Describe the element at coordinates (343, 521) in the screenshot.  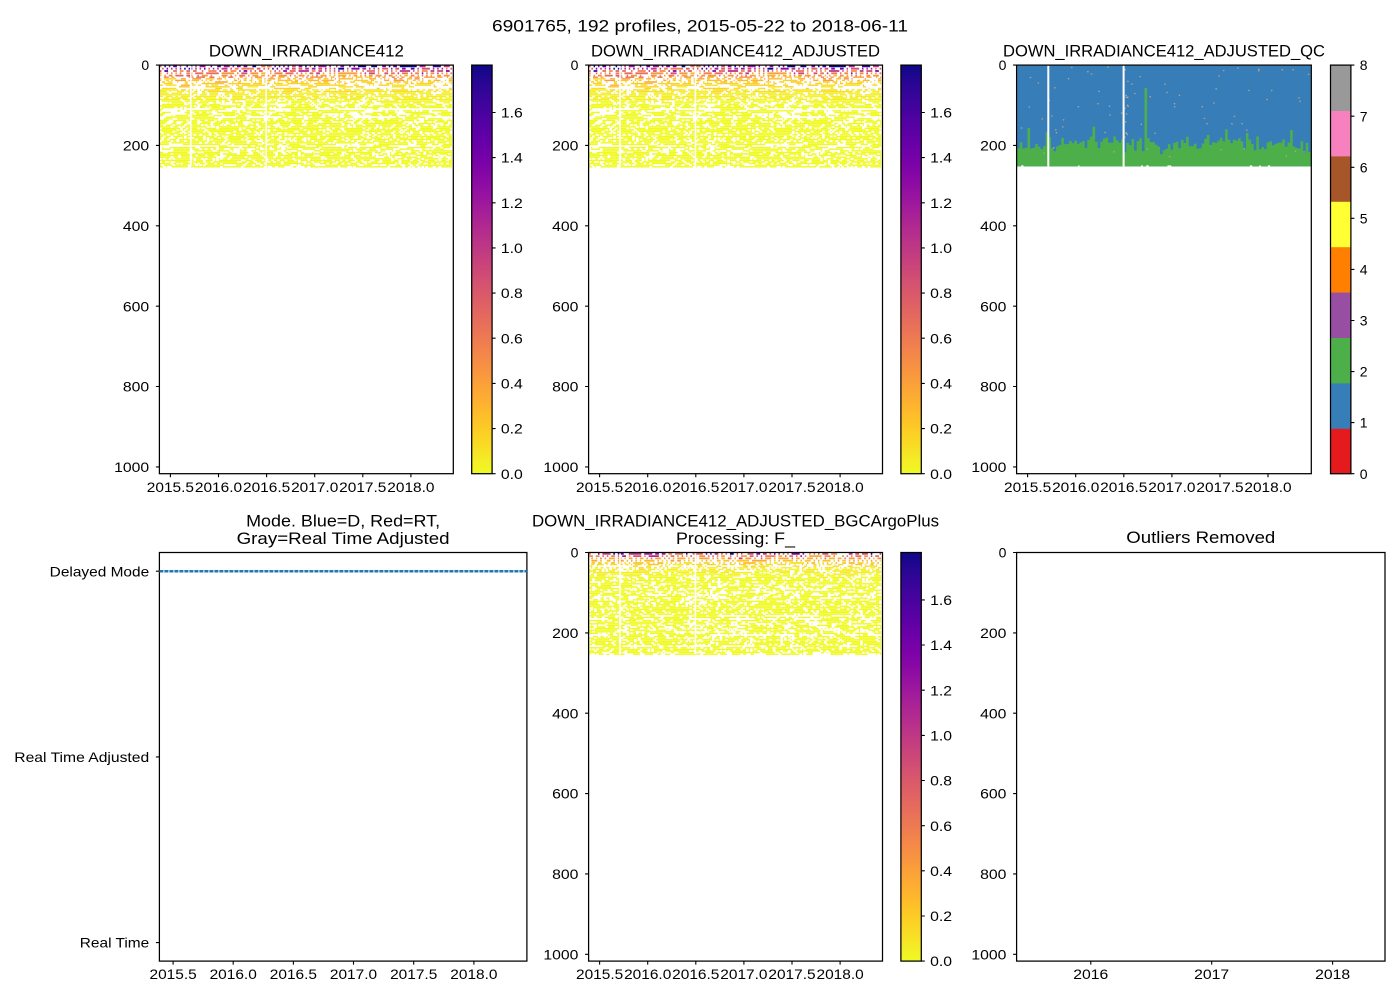
I see `svg-text: Mode. Blue=D, Red=RT,` at that location.